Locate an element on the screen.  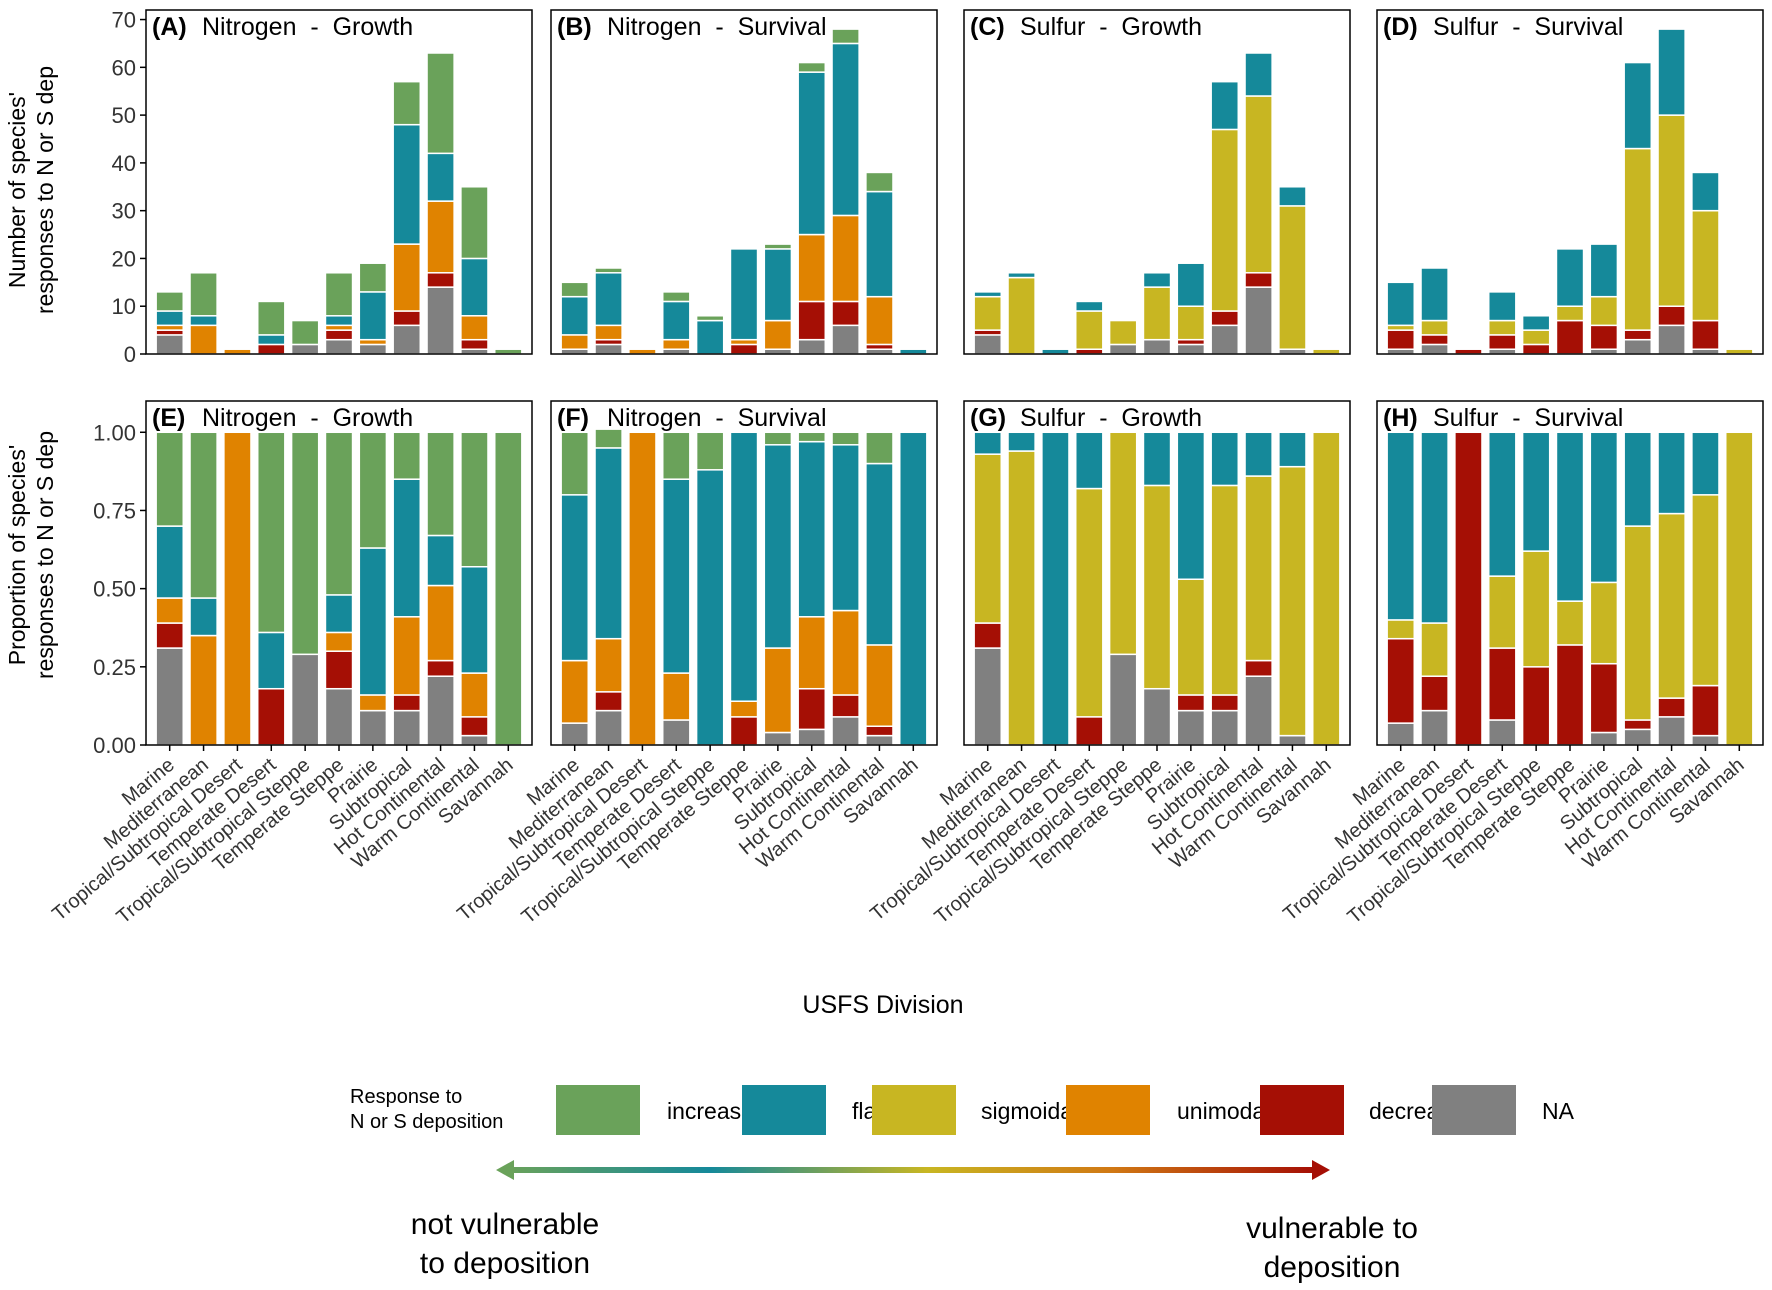
panel-tag: (A) is located at coordinates (169, 27).